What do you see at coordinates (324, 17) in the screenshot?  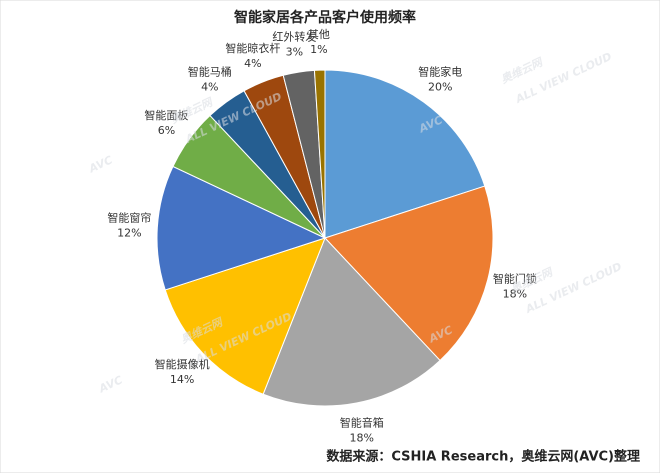 I see `chart-title: 智能家居各产品客户使用频率` at bounding box center [324, 17].